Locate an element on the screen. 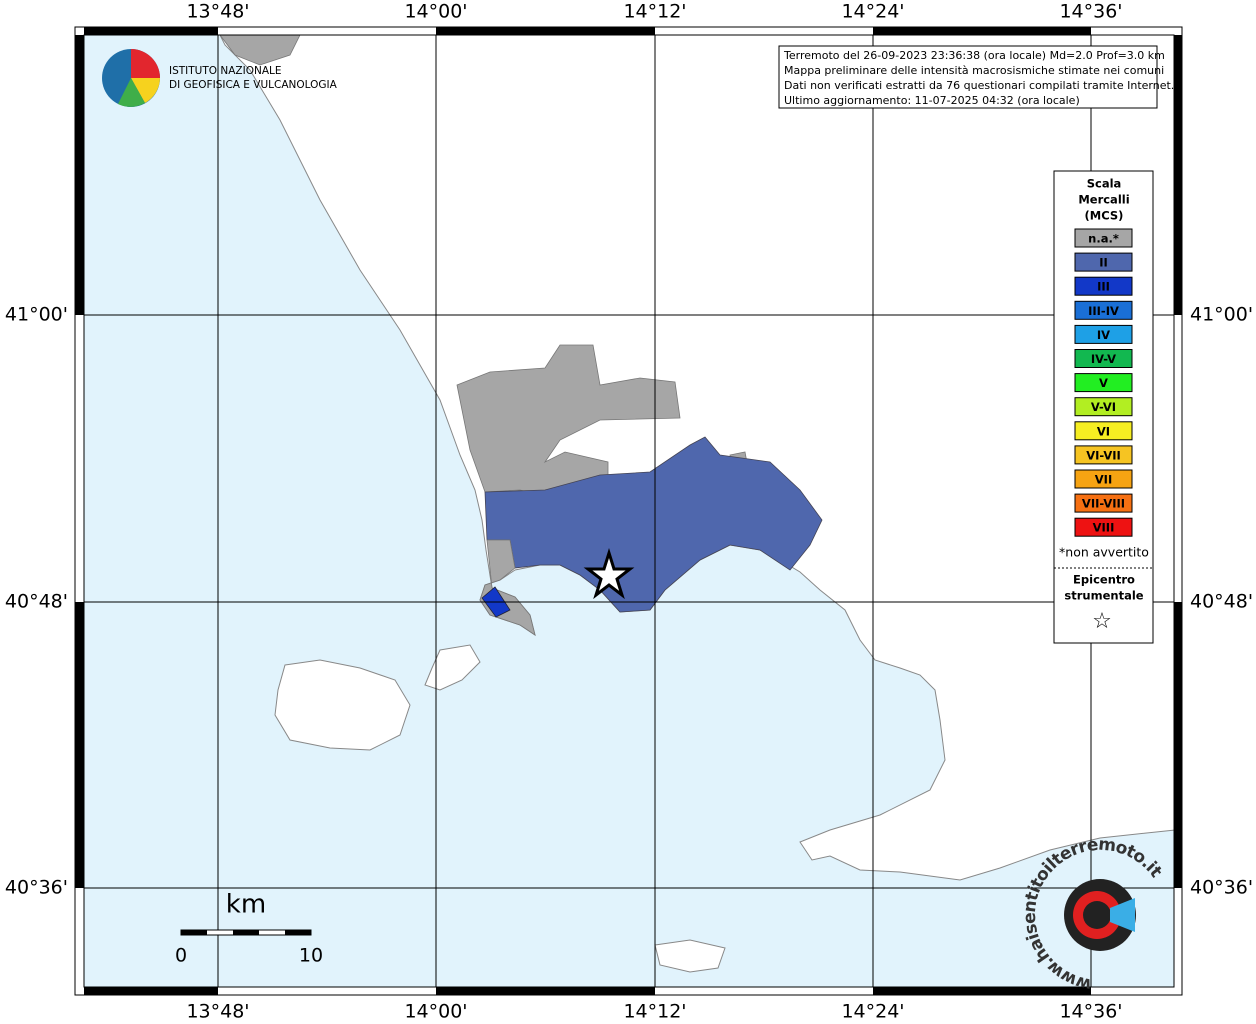 This screenshot has width=1256, height=1024. island-capri is located at coordinates (690, 956).